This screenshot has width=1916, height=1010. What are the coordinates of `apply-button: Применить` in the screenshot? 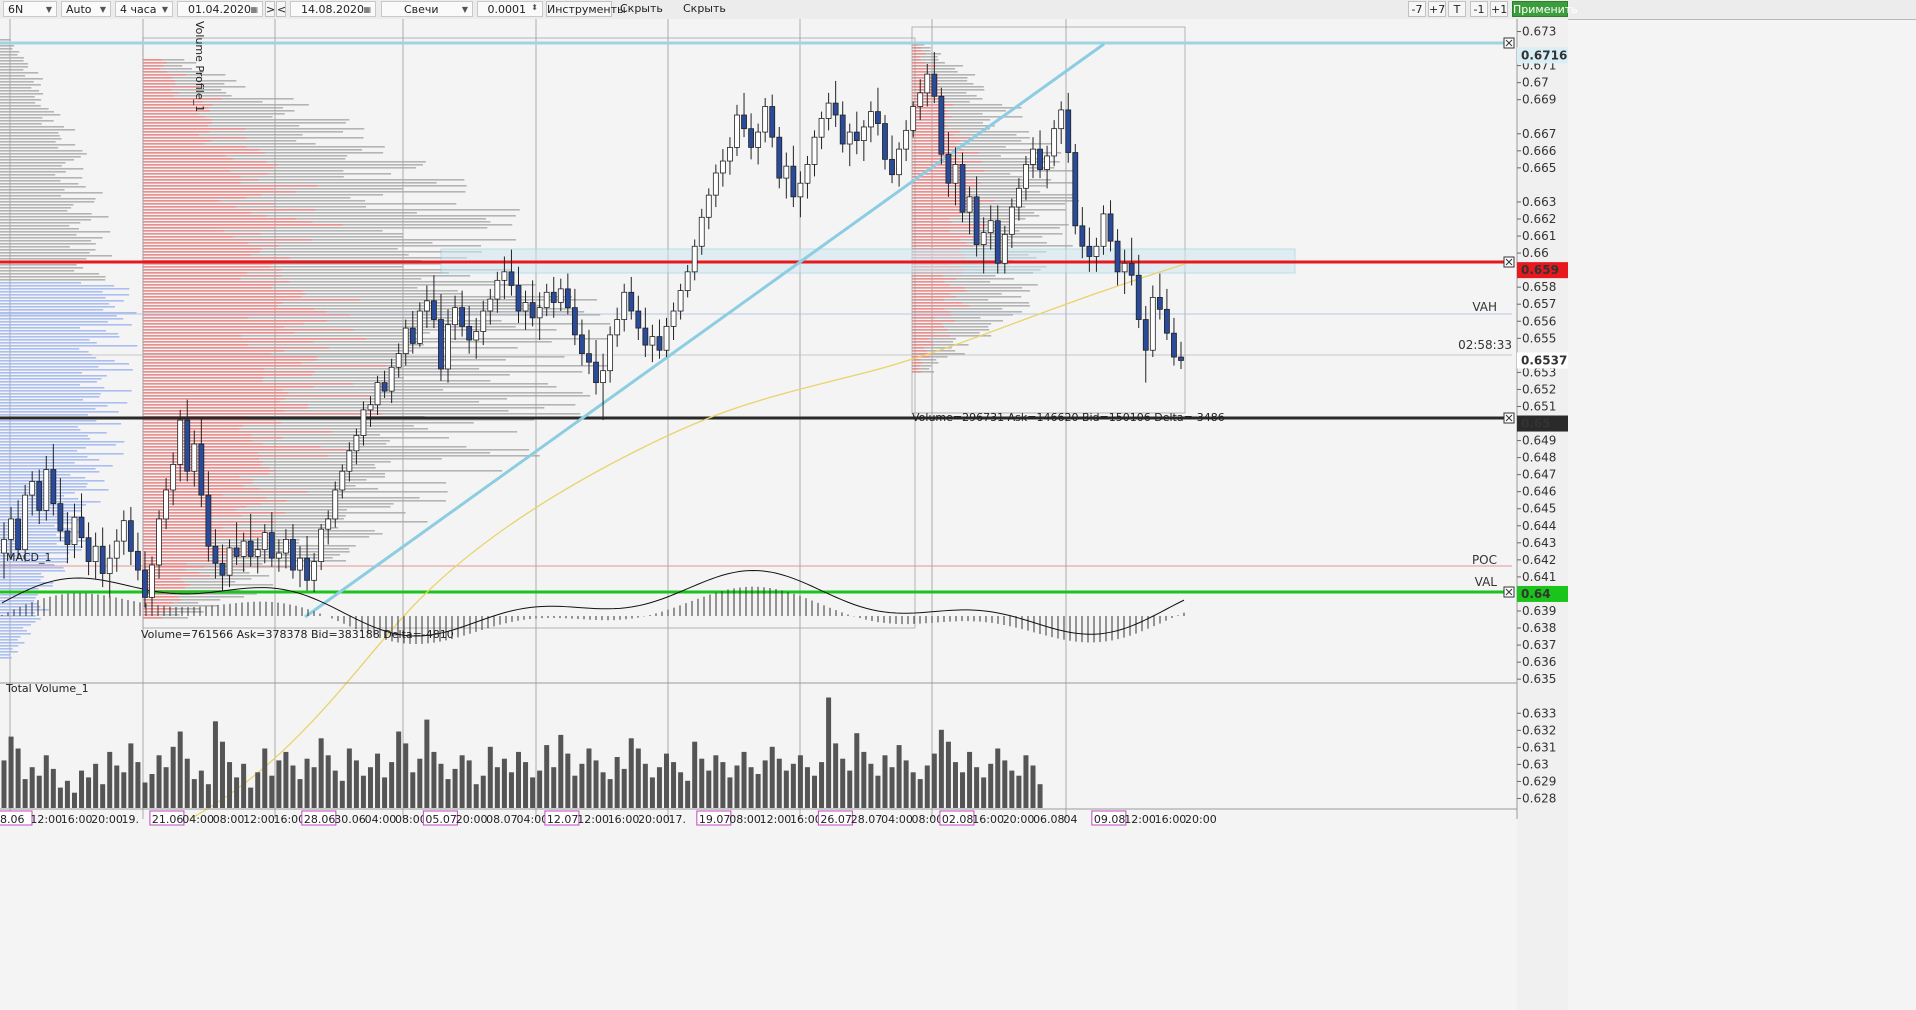 It's located at (1545, 9).